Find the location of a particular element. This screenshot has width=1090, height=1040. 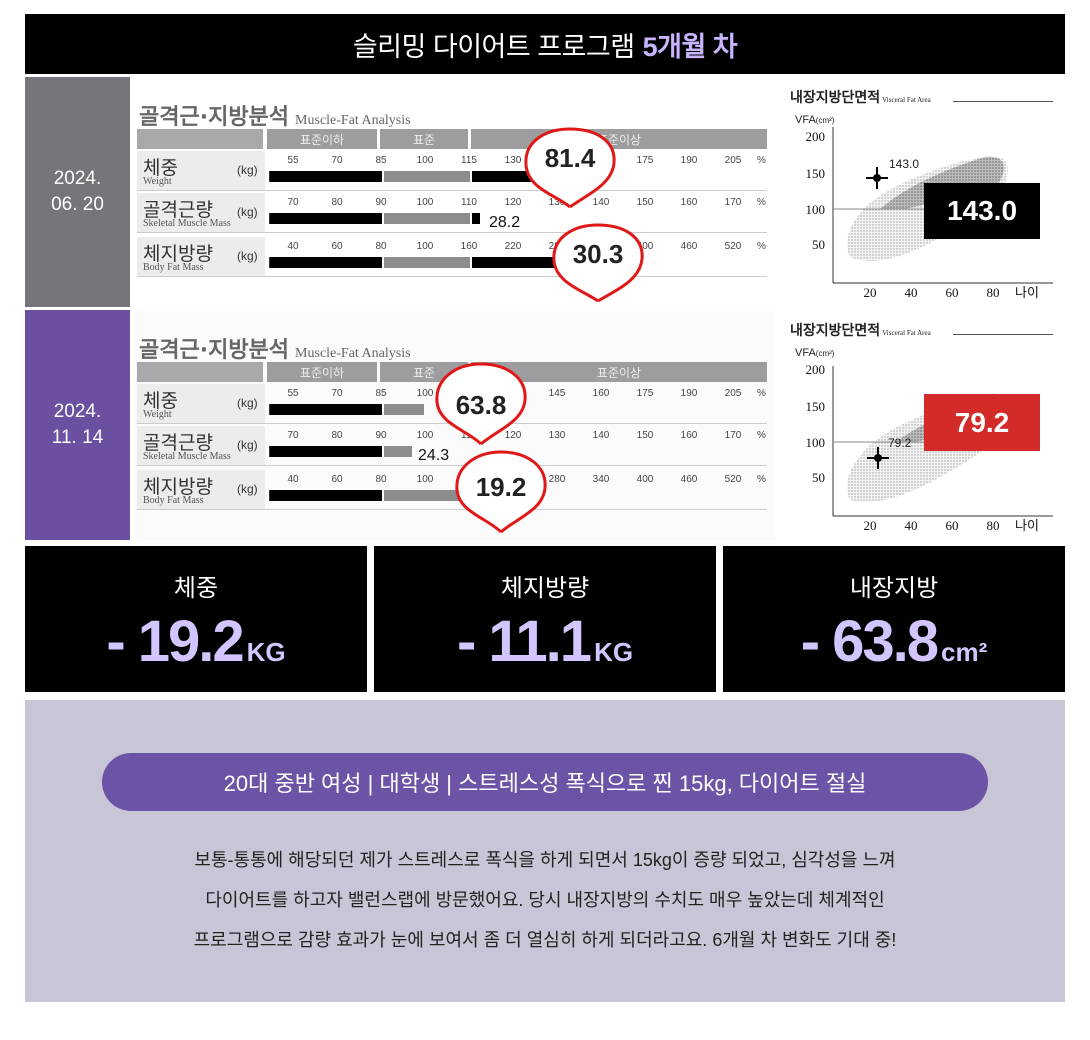

date-after: 2024. 11. 14 is located at coordinates (77, 425).